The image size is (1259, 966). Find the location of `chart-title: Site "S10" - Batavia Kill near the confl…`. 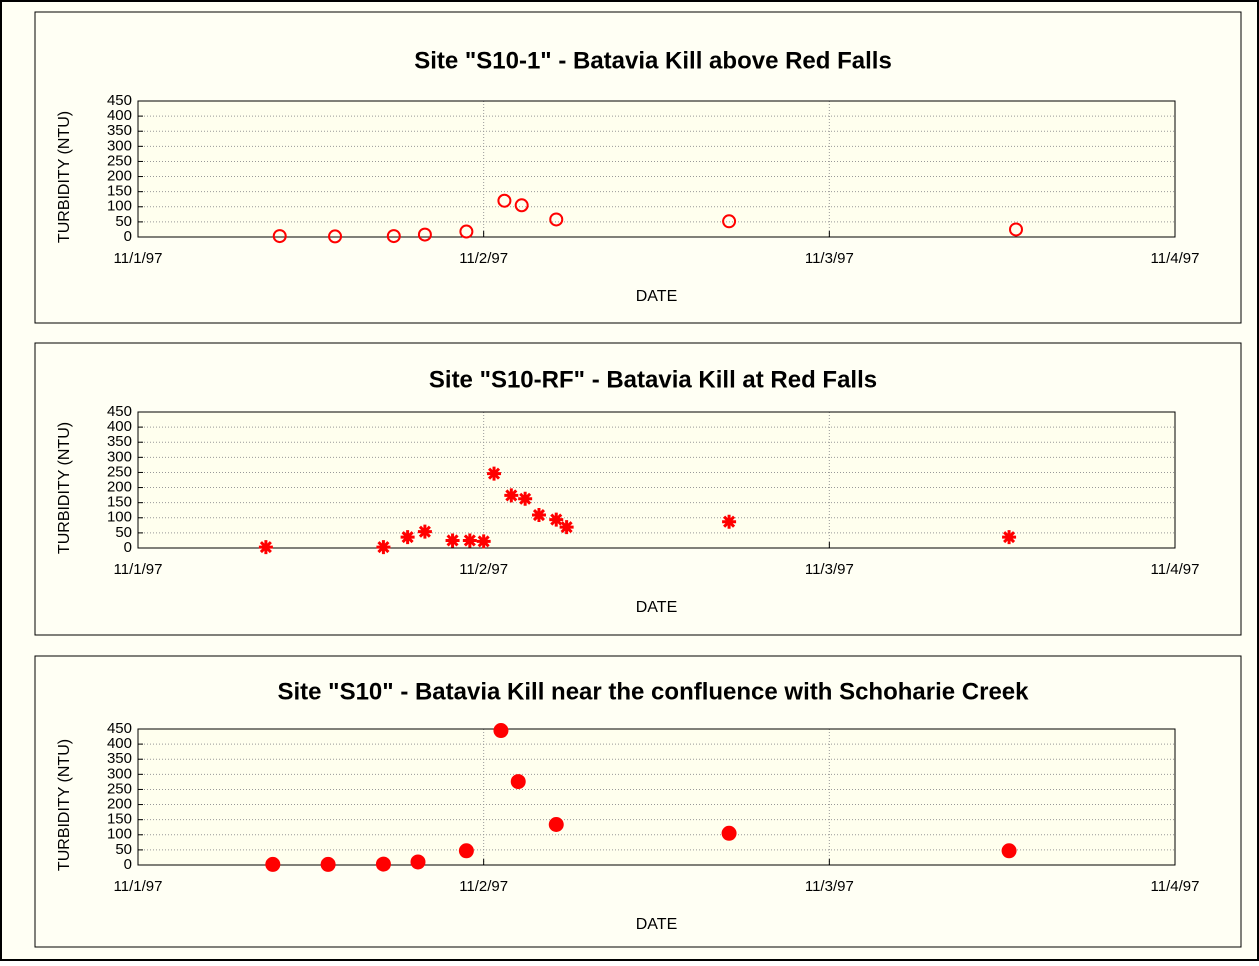

chart-title: Site "S10" - Batavia Kill near the confl… is located at coordinates (654, 691).